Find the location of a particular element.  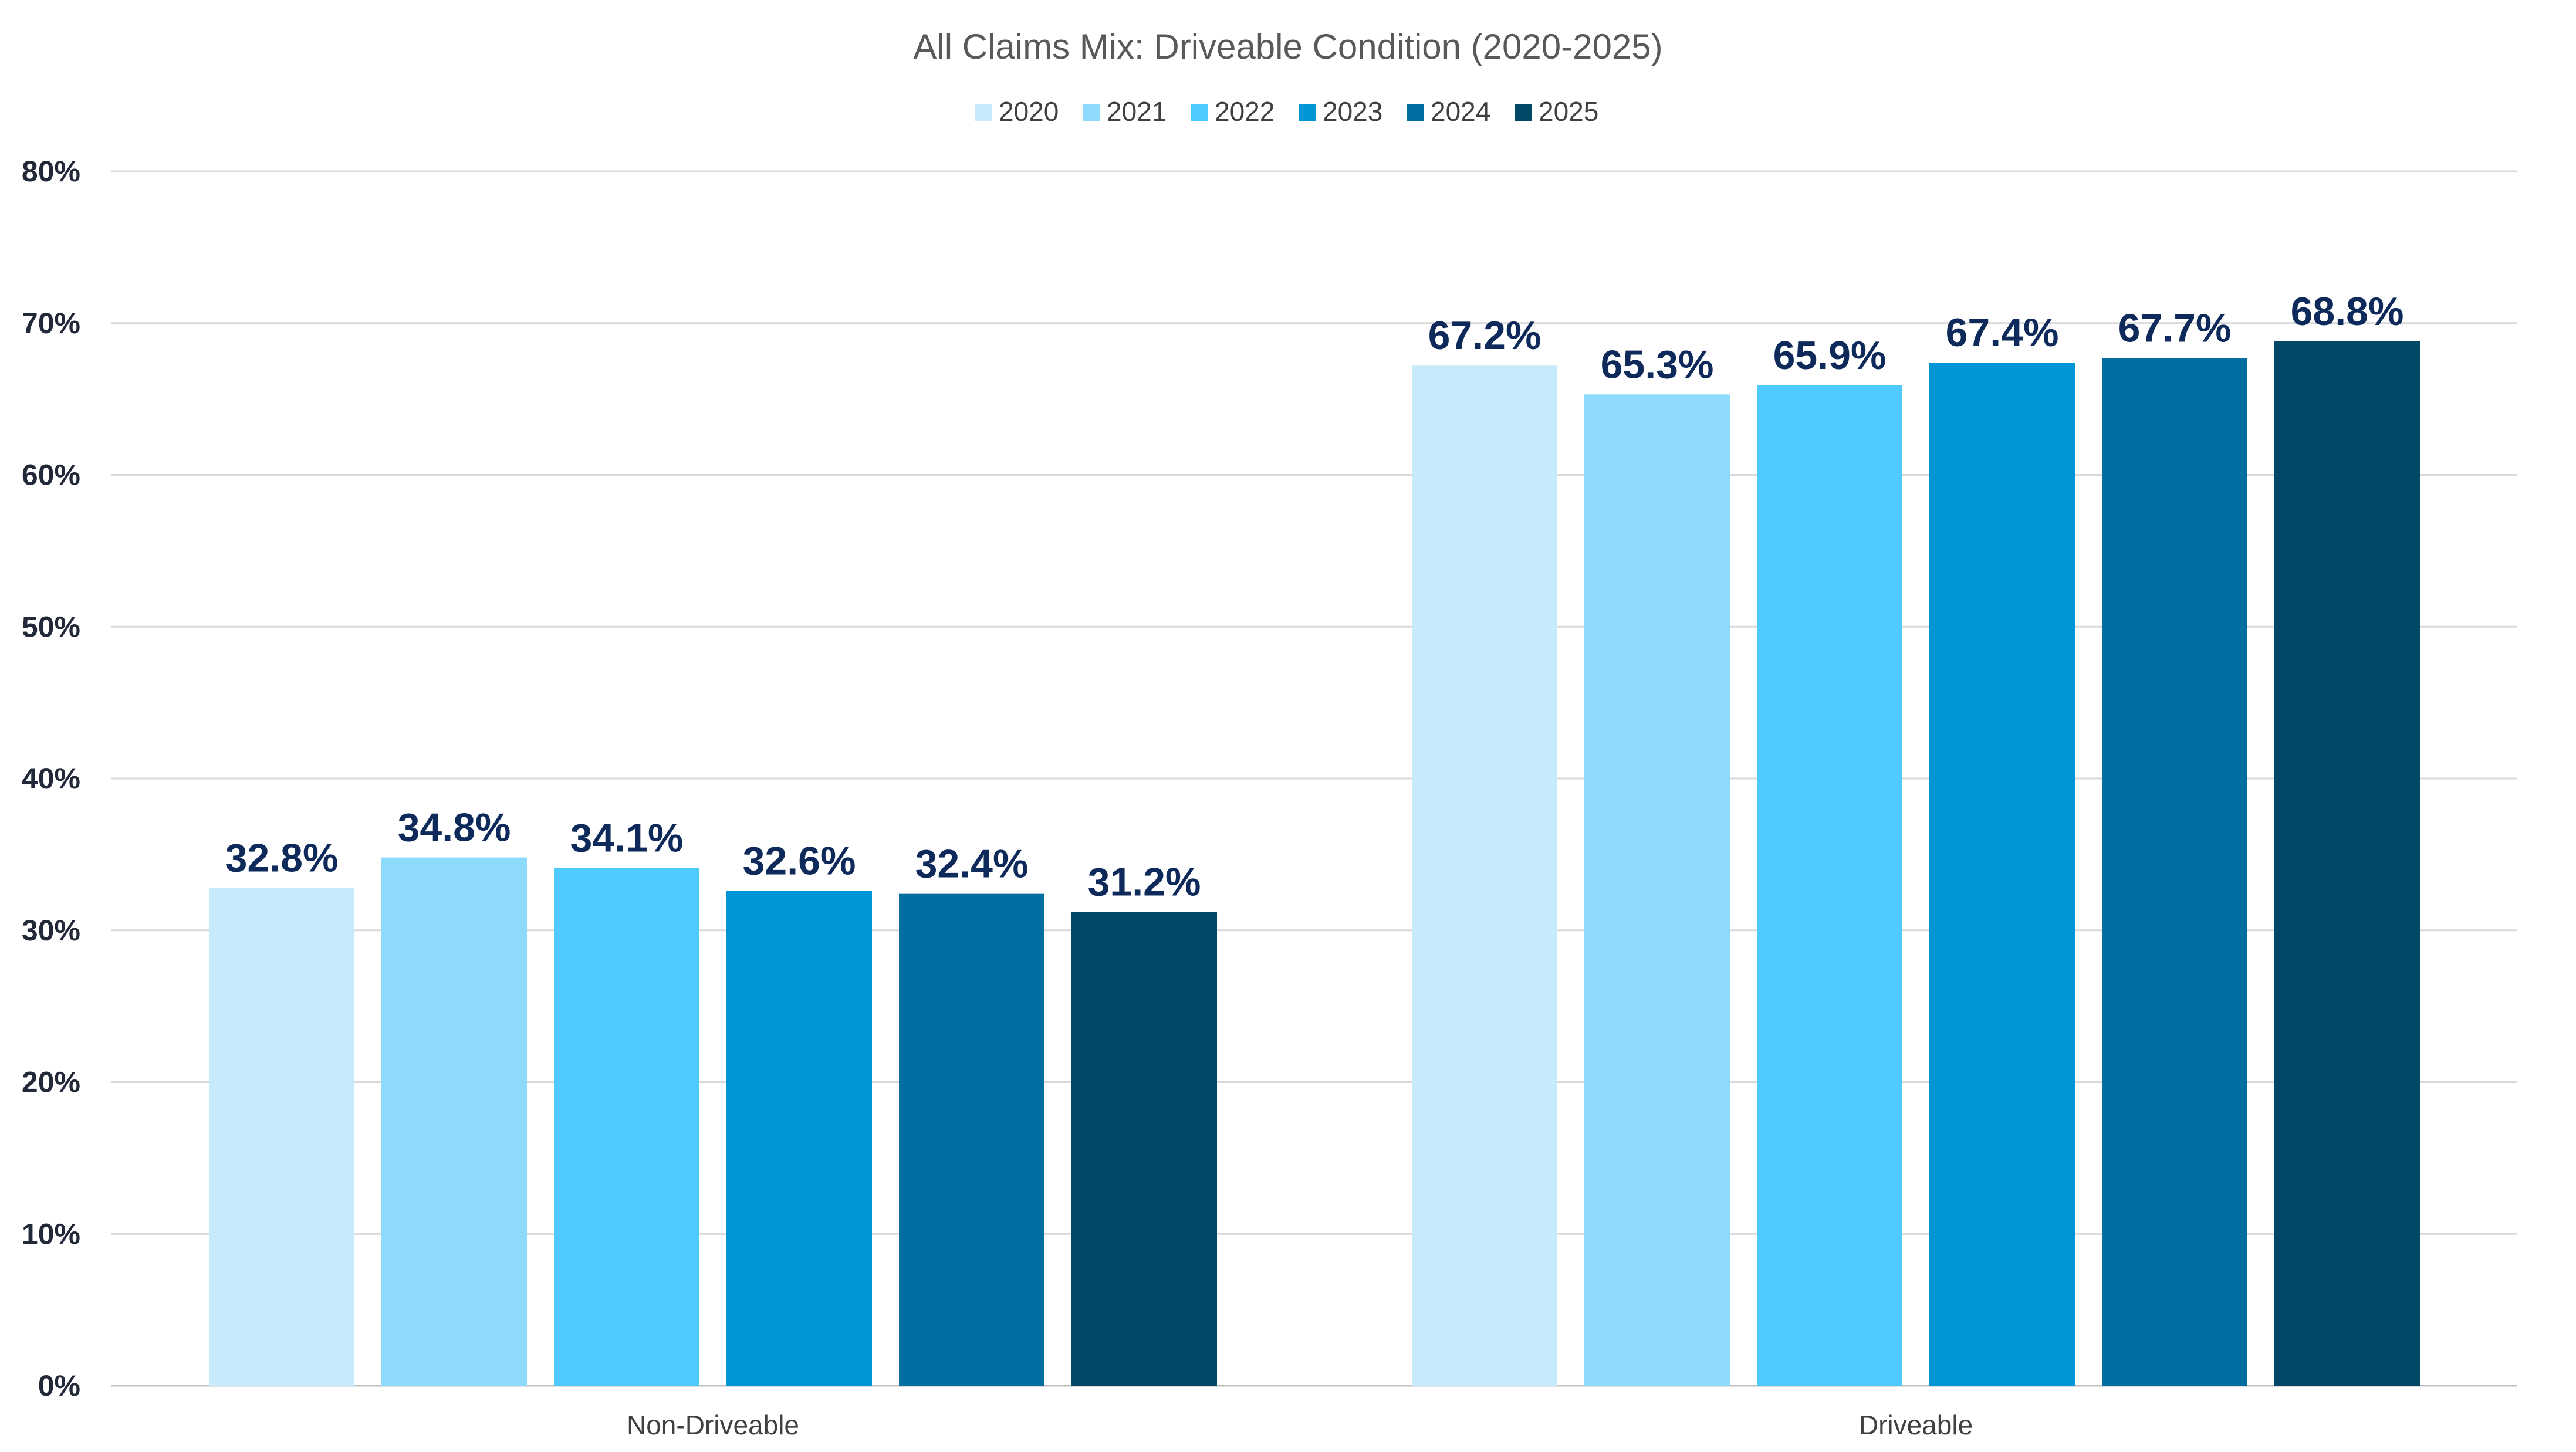

data-label: 32.6% is located at coordinates (799, 861).